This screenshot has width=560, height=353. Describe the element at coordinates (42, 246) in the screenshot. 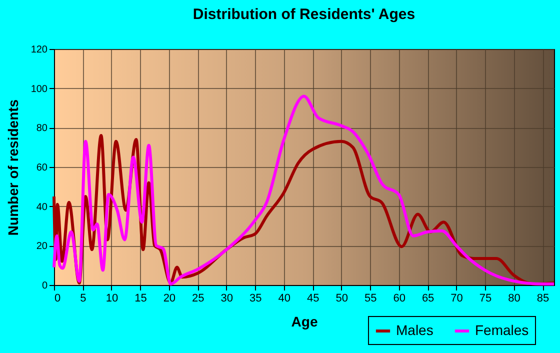

I see `y-tick-label: 20` at that location.